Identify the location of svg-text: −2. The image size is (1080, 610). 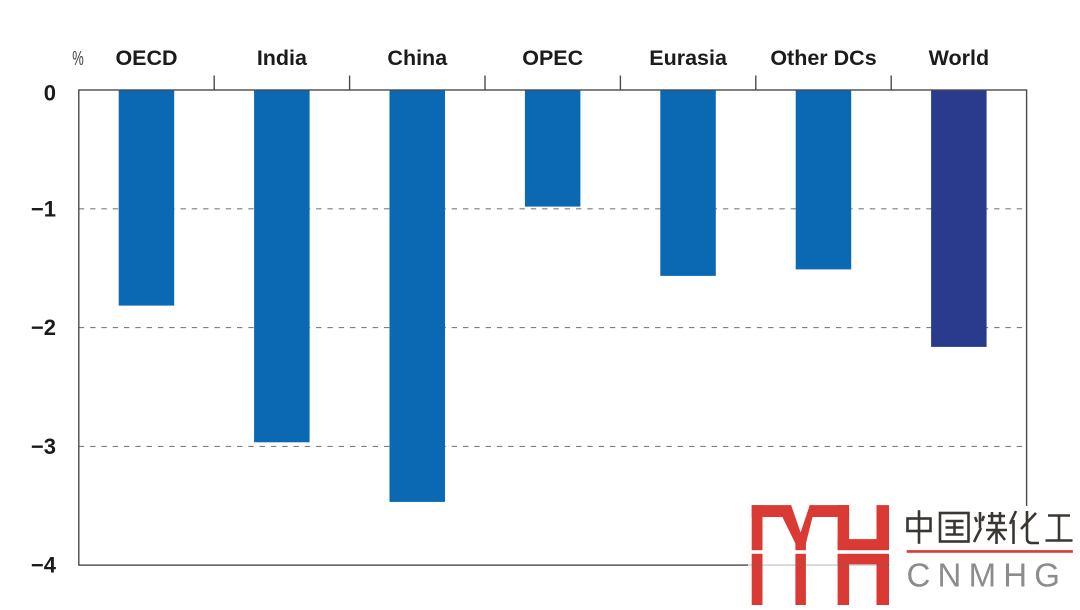
(43, 327).